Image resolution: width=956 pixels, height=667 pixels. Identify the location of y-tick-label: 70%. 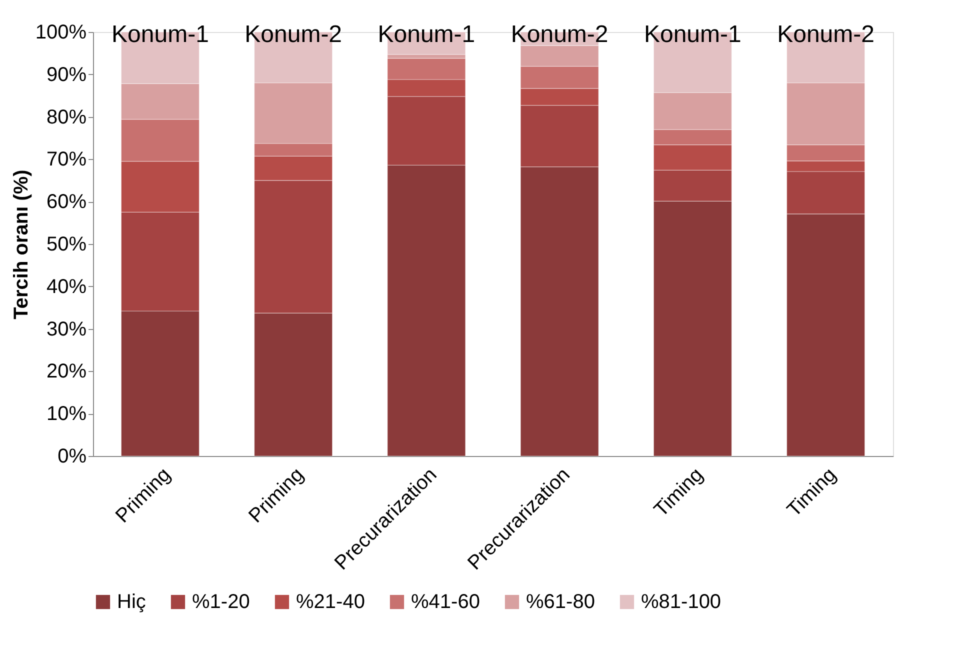
(66, 159).